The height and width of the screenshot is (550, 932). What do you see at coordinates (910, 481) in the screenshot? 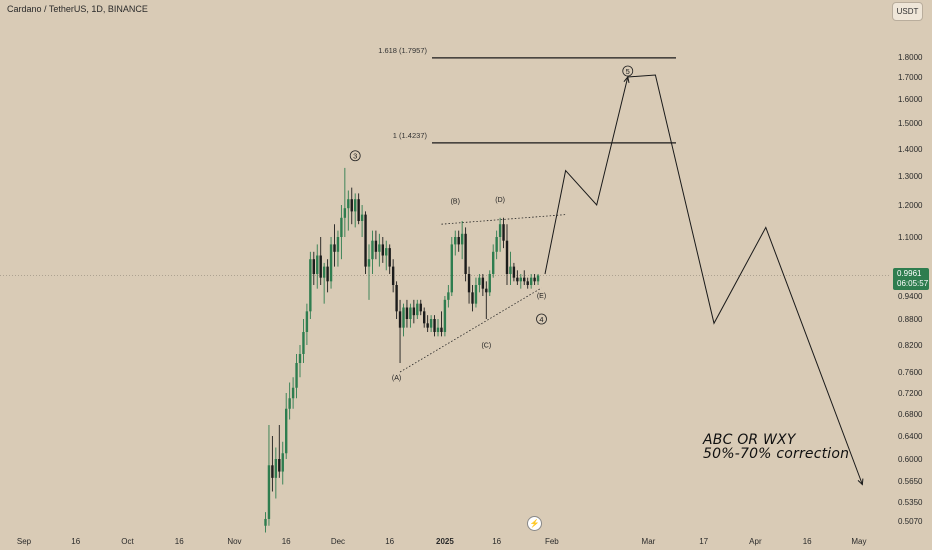
I see `y-tick-label: 0.5650` at bounding box center [910, 481].